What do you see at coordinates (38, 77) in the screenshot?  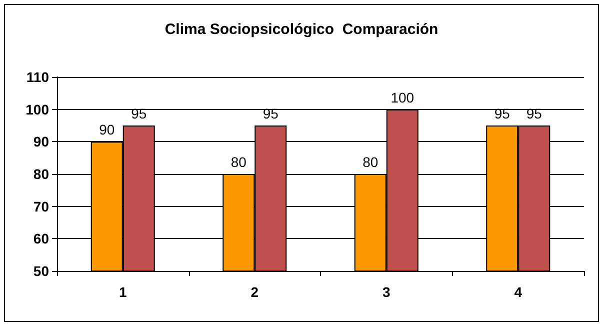 I see `y-tick-label: 110` at bounding box center [38, 77].